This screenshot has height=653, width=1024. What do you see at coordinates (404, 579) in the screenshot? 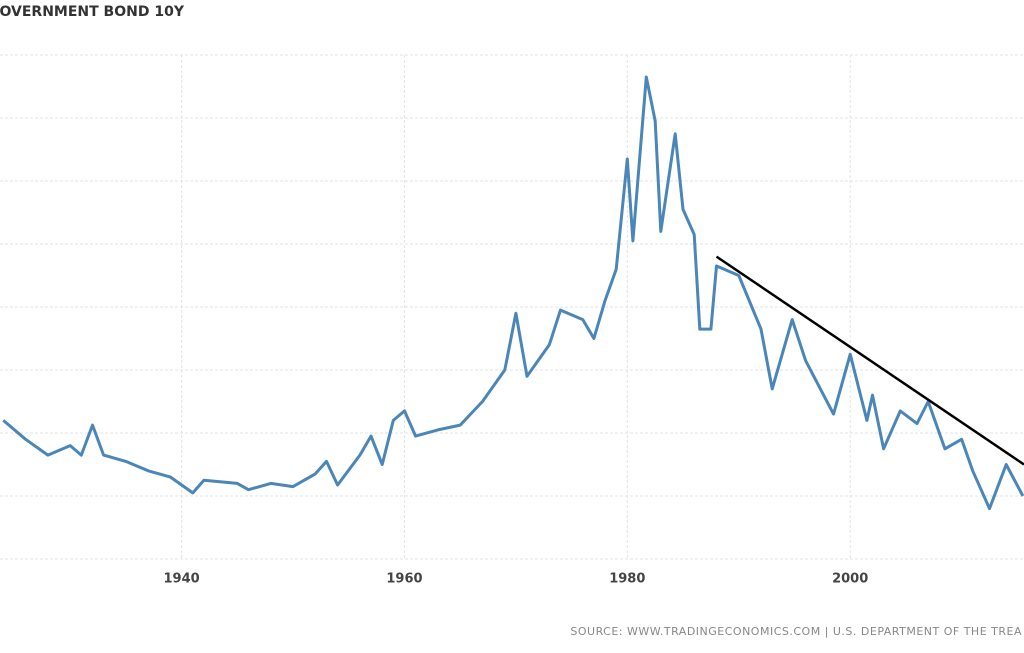
I see `x-tick-label: 1960` at bounding box center [404, 579].